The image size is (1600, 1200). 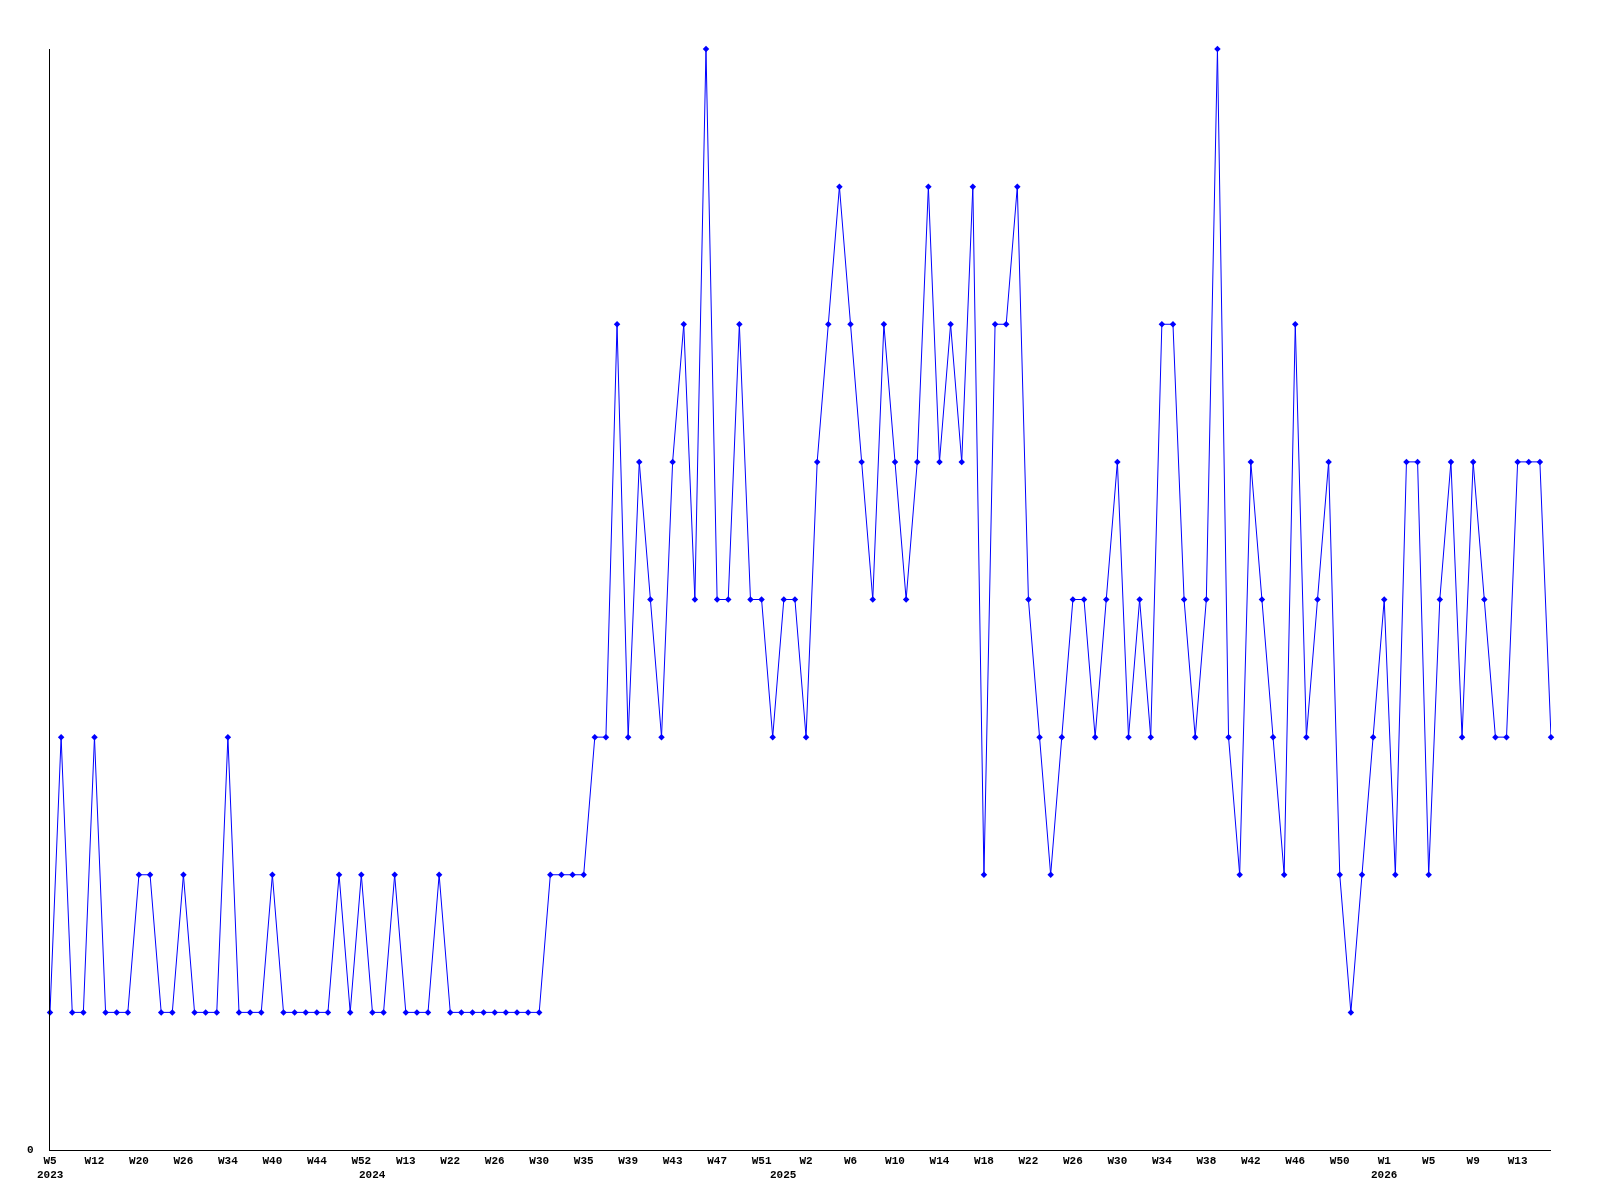 I want to click on text: 0, so click(x=30, y=1150).